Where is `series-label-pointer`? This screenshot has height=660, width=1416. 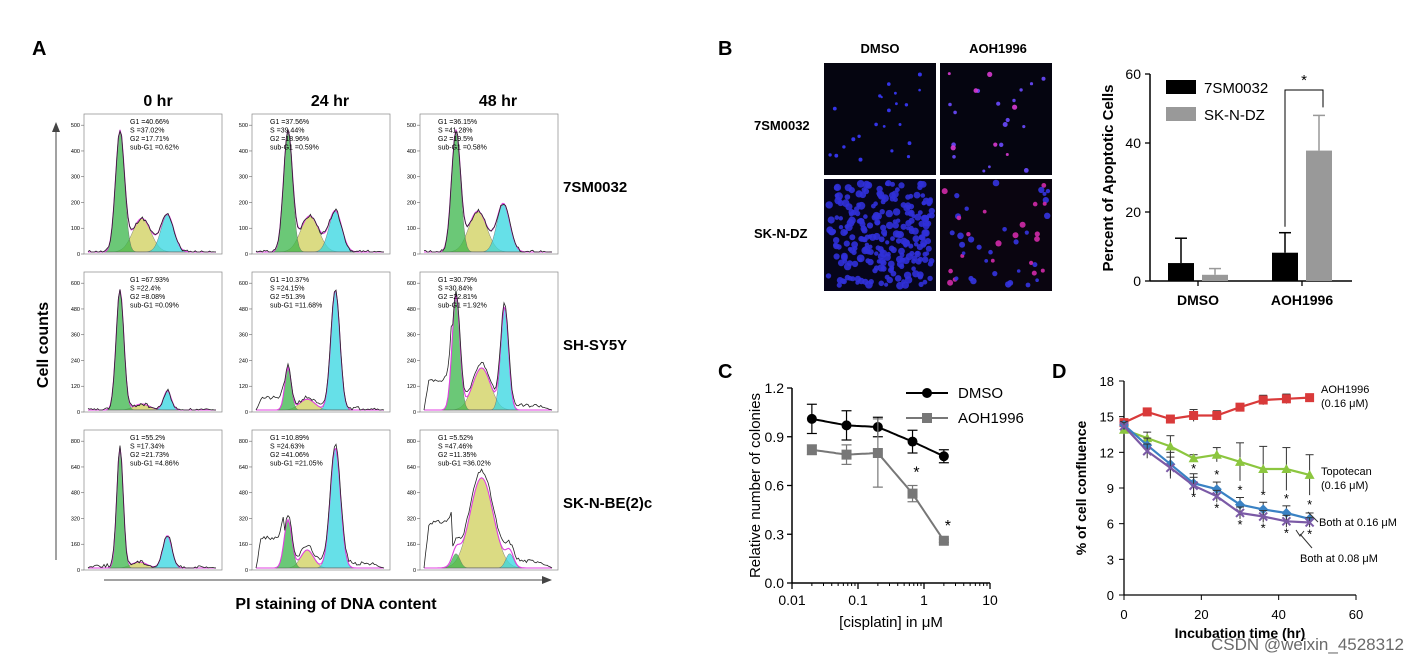 series-label-pointer is located at coordinates (1306, 541).